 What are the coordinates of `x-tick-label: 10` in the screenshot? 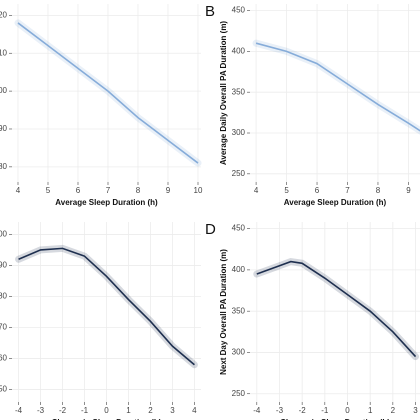 It's located at (198, 190).